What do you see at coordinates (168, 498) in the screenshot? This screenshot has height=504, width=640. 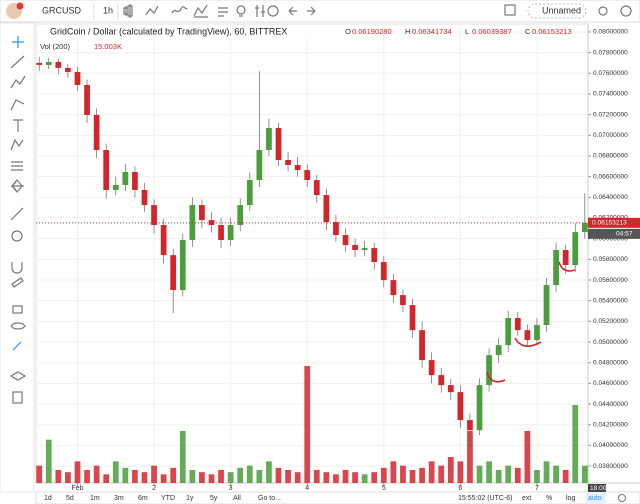 I see `range-button: YTD` at bounding box center [168, 498].